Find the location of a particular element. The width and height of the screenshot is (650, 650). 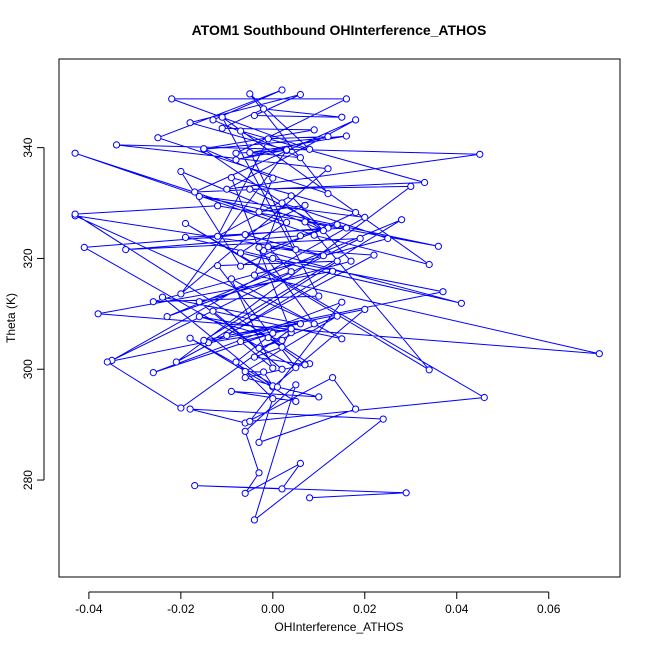

x-tick-label: -0.04 is located at coordinates (89, 609).